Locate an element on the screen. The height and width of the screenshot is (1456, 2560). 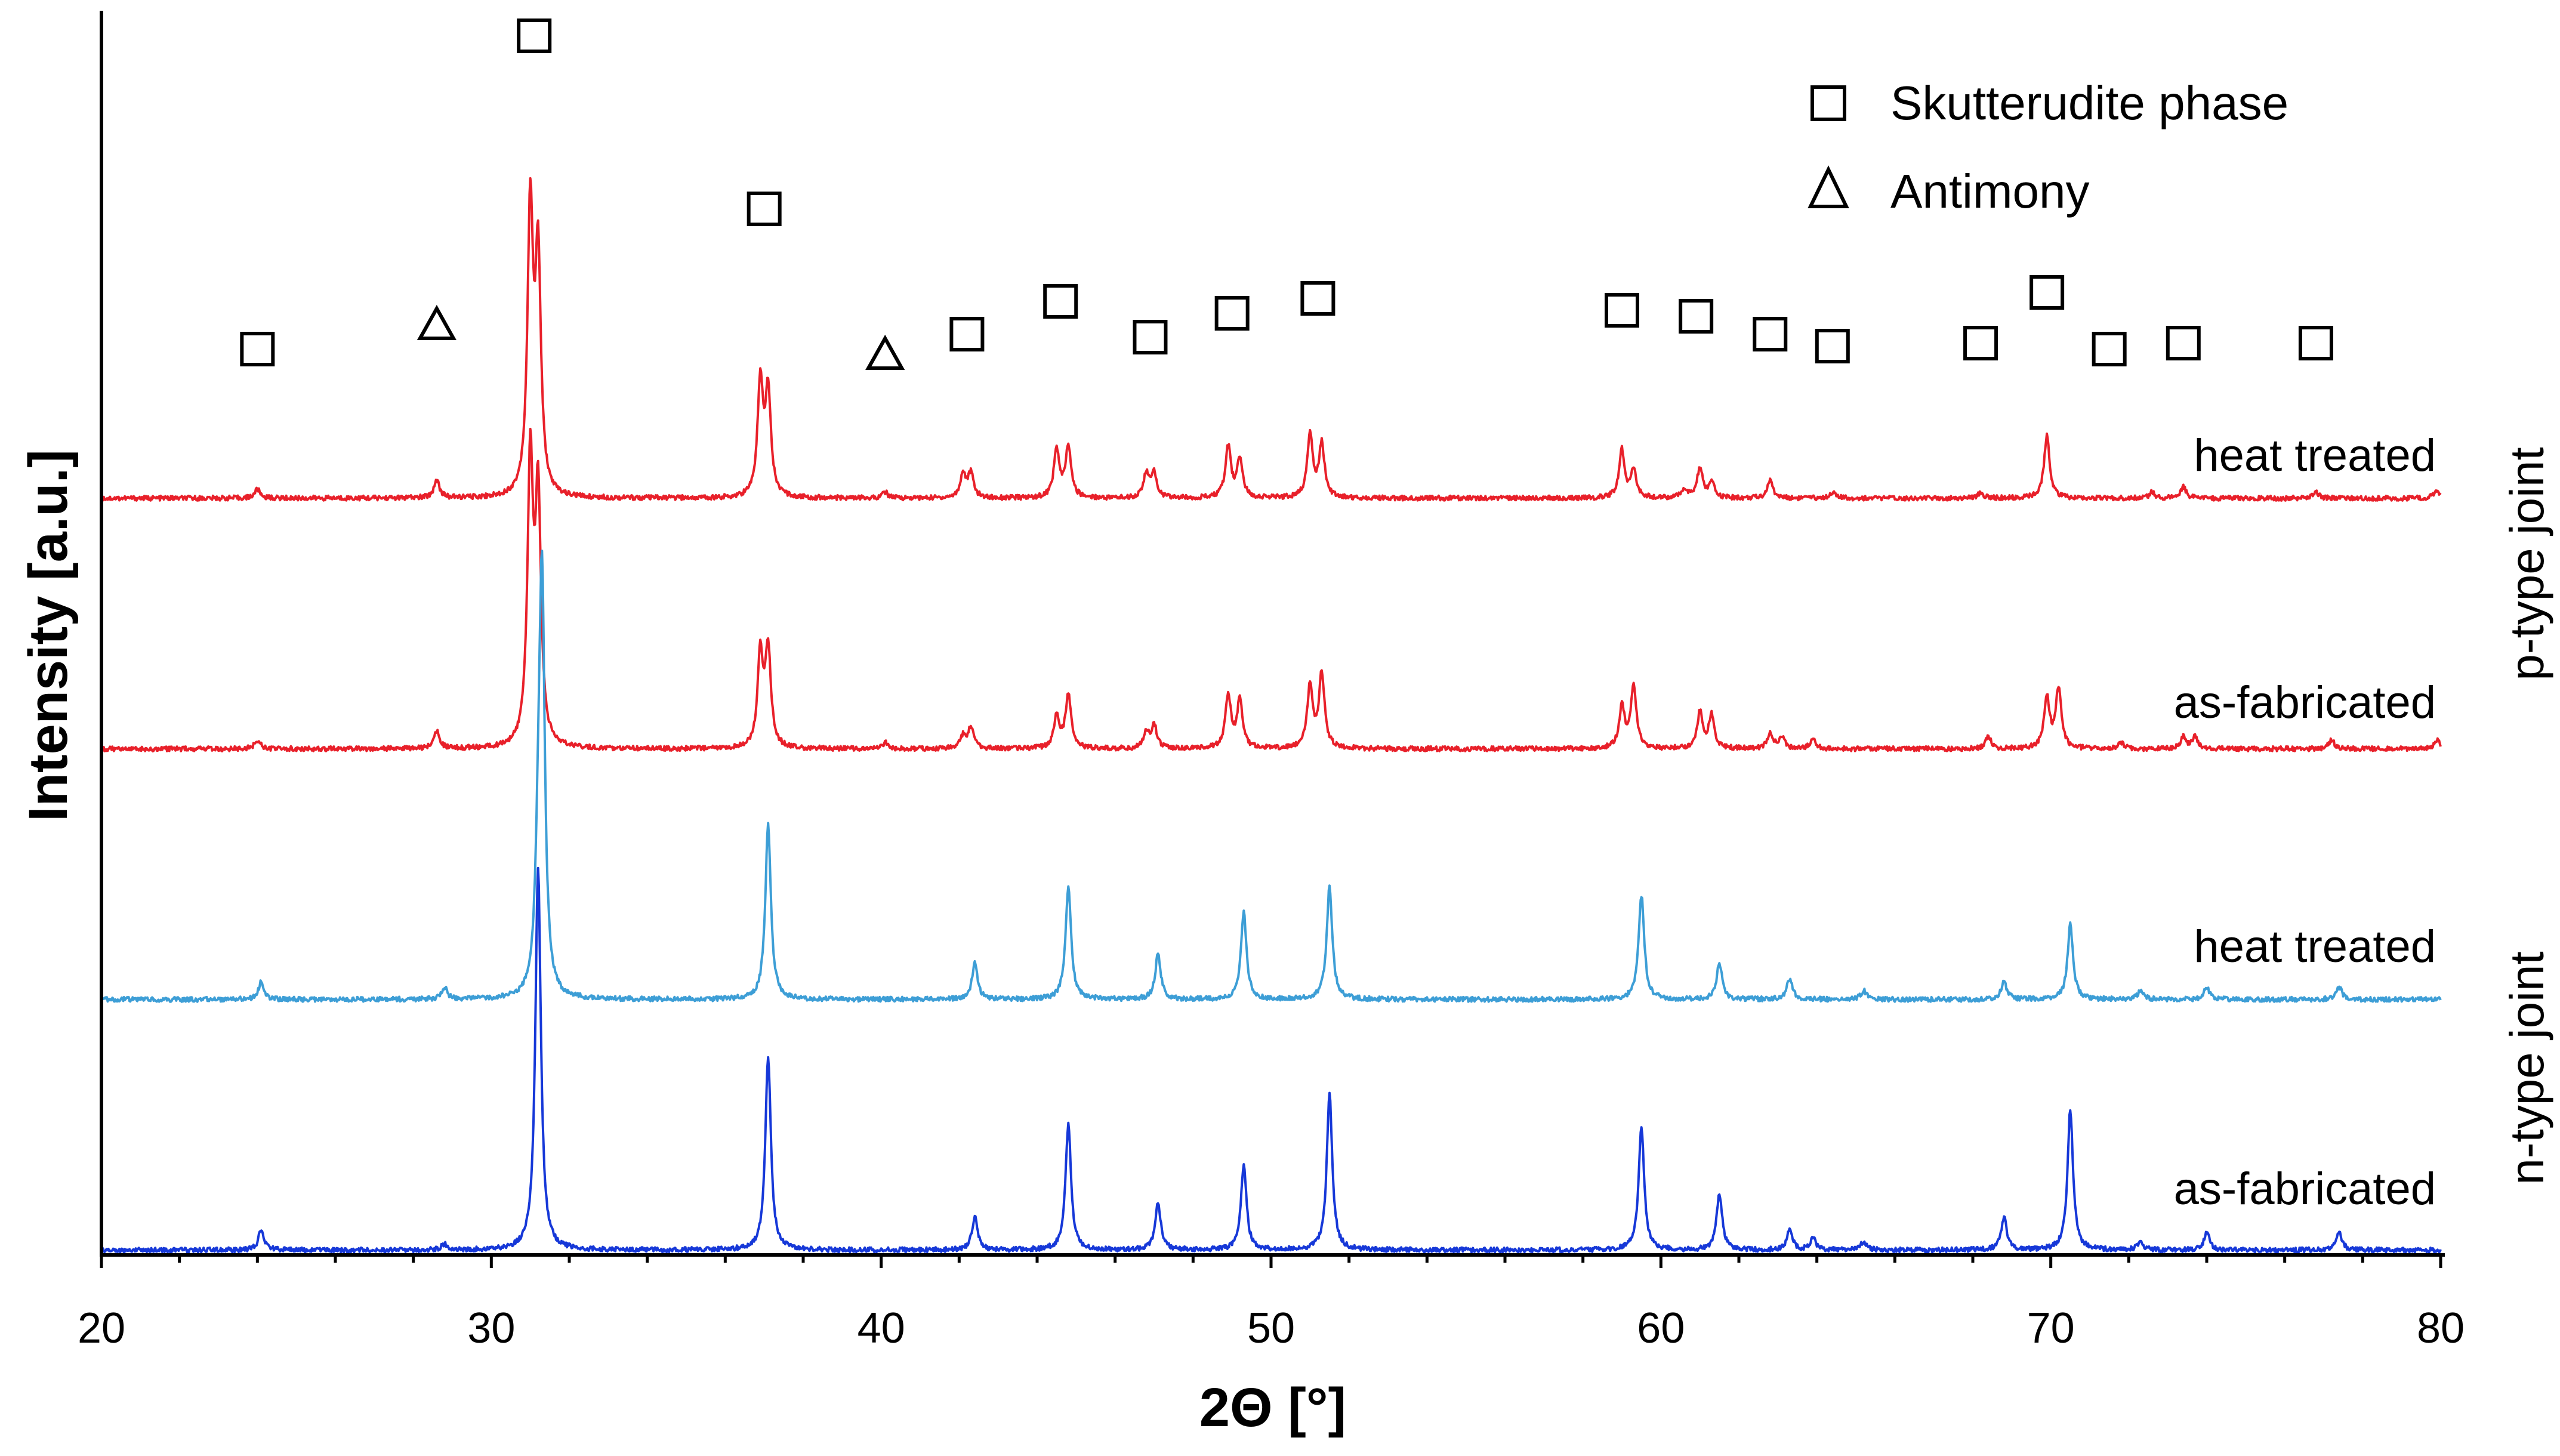
x-tick-label: 30 is located at coordinates (491, 1328).